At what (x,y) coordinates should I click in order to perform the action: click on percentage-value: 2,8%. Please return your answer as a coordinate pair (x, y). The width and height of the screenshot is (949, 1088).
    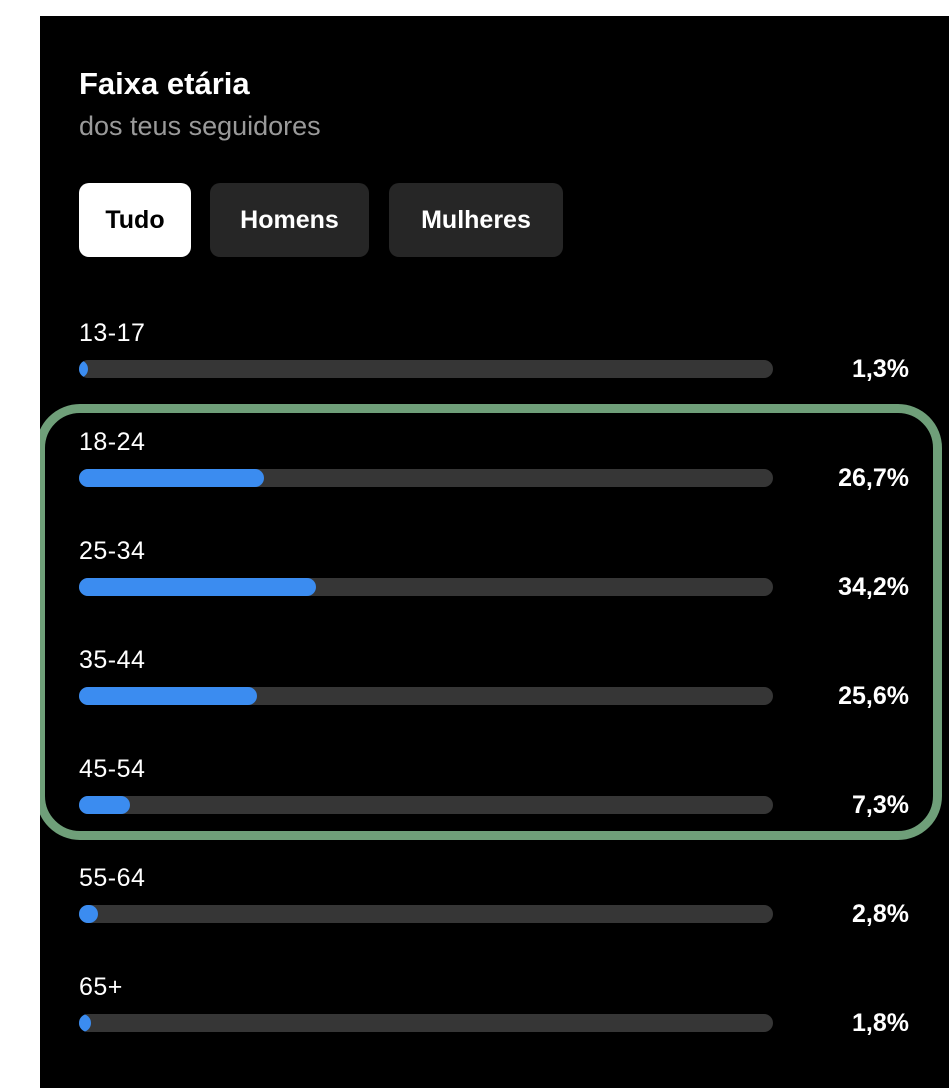
    Looking at the image, I should click on (880, 914).